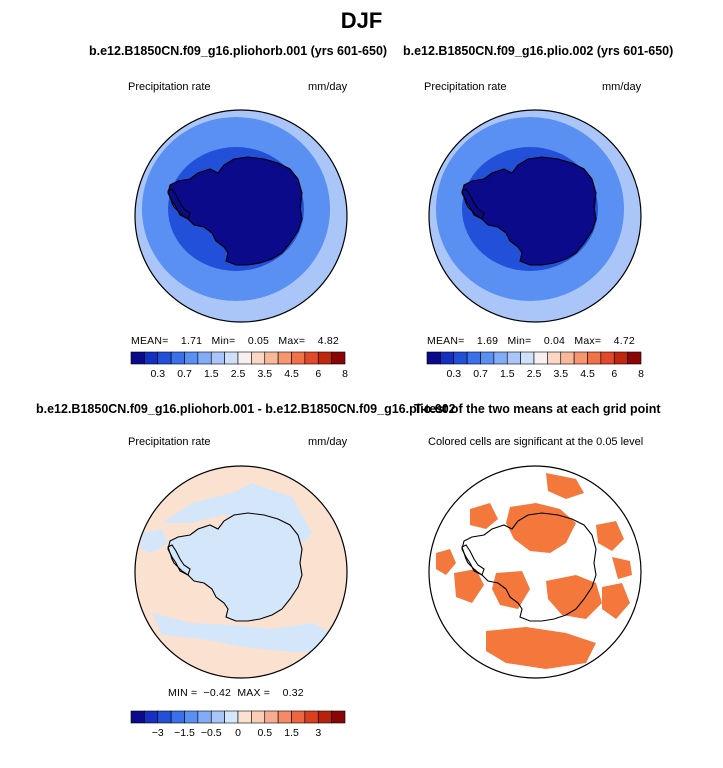 Image resolution: width=723 pixels, height=768 pixels. What do you see at coordinates (641, 374) in the screenshot?
I see `panel2-colorbar-tick-label: 8` at bounding box center [641, 374].